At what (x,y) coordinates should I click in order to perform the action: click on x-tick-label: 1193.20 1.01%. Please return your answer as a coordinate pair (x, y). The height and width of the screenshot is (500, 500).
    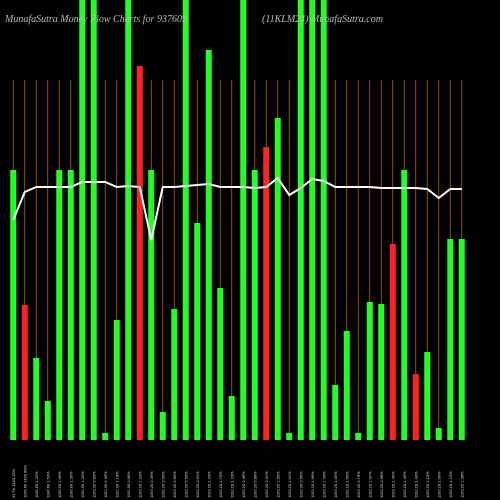
    Looking at the image, I should click on (289, 484).